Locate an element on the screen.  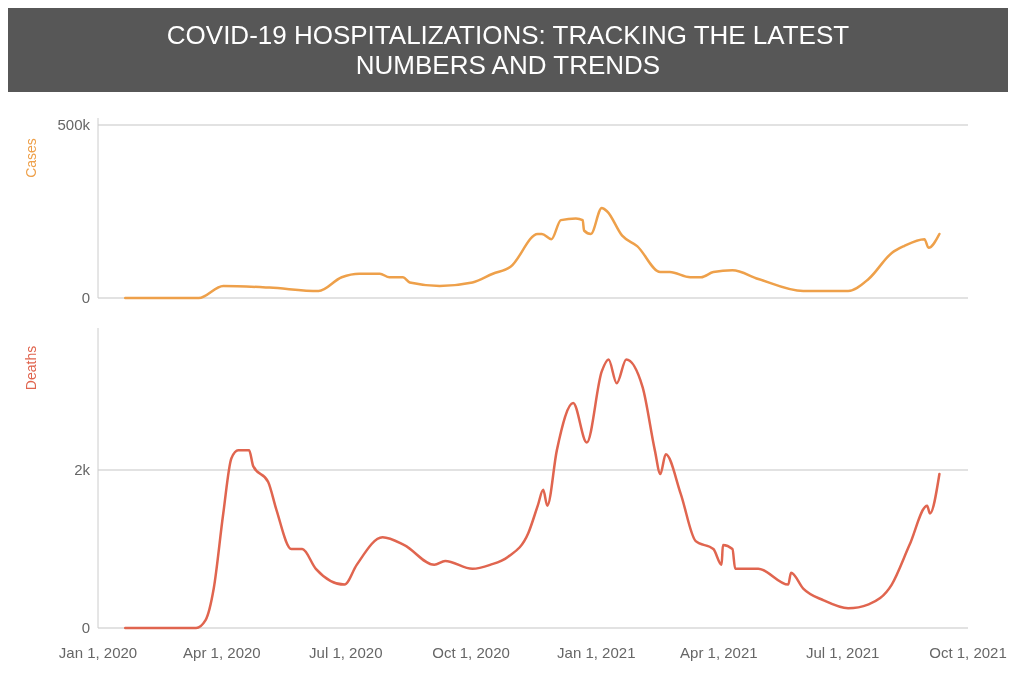
y-tick-label: 2k is located at coordinates (82, 470).